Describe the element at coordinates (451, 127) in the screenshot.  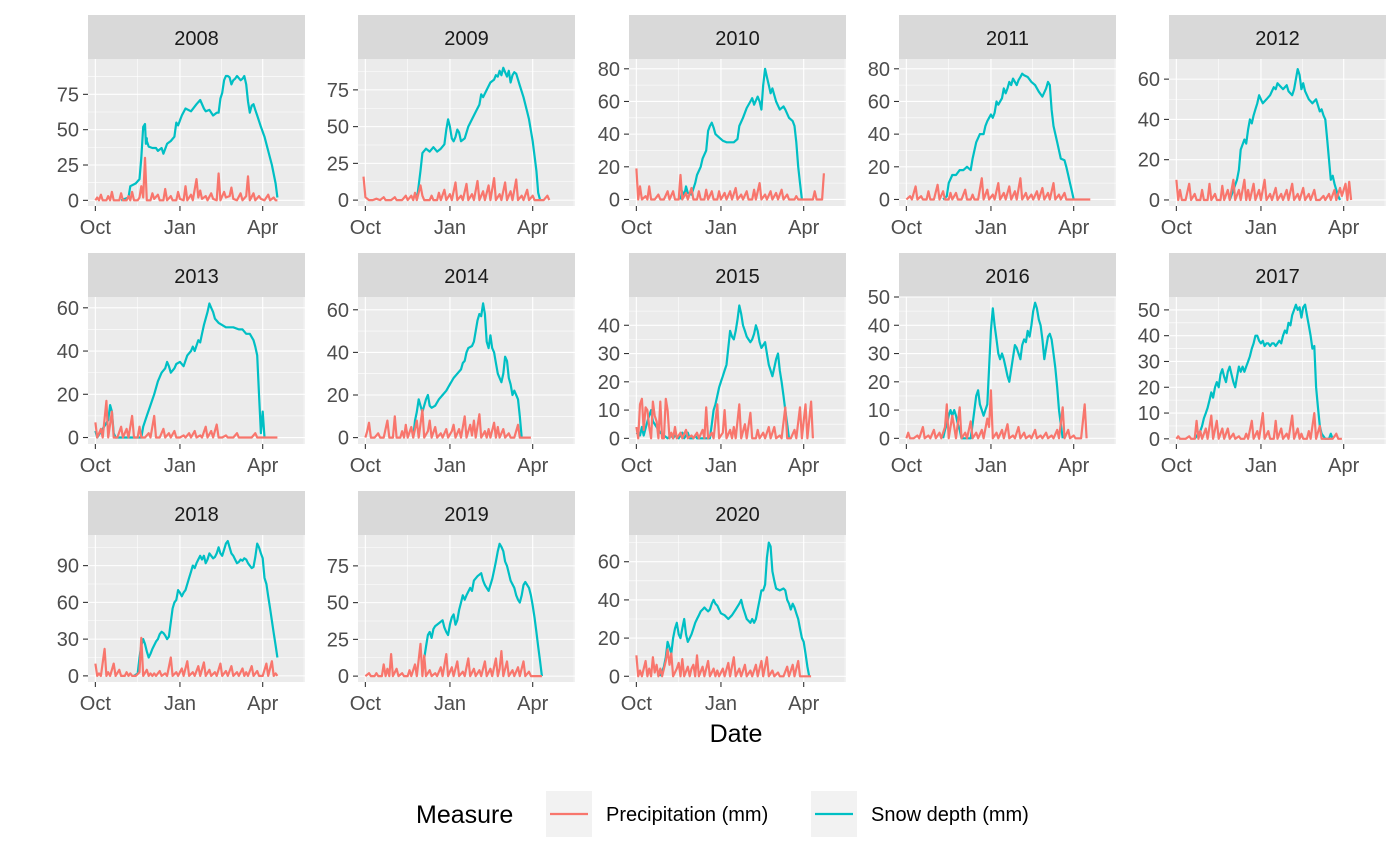
I see `facet-panel-2009: 2009 0 25 50 75 Oct Jan Apr` at that location.